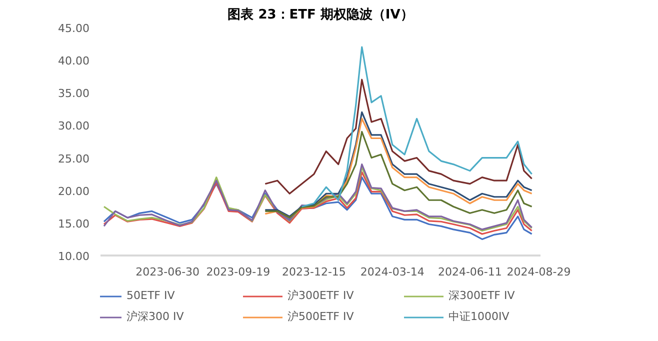  Describe the element at coordinates (538, 272) in the screenshot. I see `x-tick-label: 2024-08-29` at that location.